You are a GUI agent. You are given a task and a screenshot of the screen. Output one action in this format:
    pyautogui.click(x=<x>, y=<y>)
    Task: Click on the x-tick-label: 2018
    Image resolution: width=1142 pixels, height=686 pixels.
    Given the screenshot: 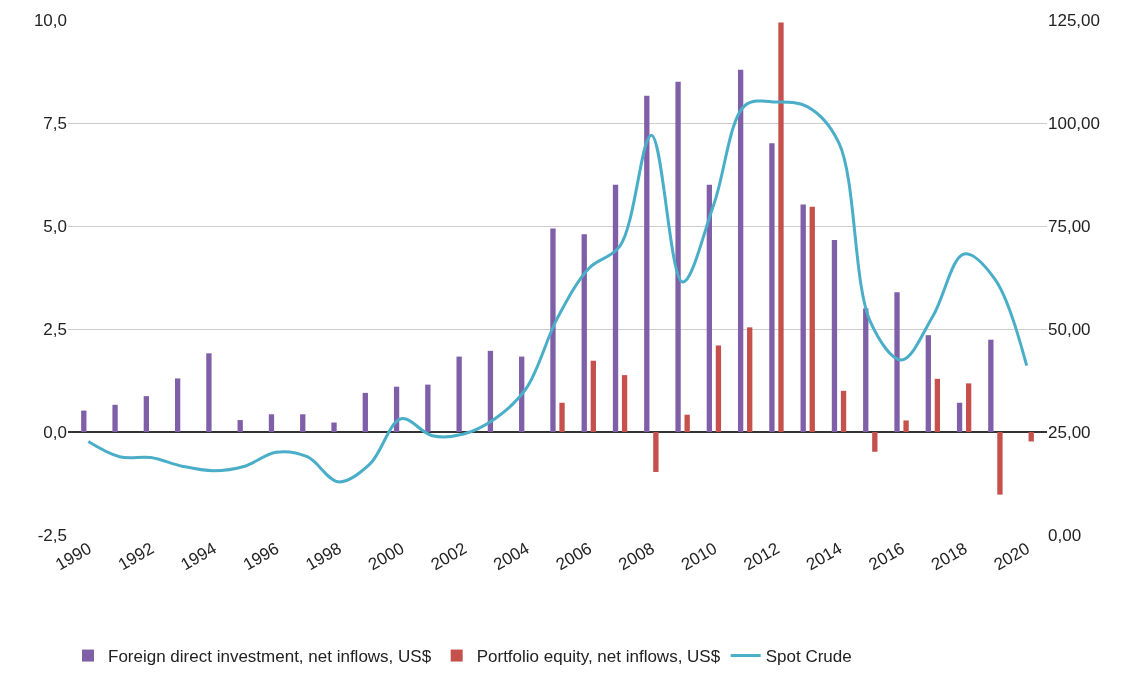 What is the action you would take?
    pyautogui.click(x=949, y=556)
    